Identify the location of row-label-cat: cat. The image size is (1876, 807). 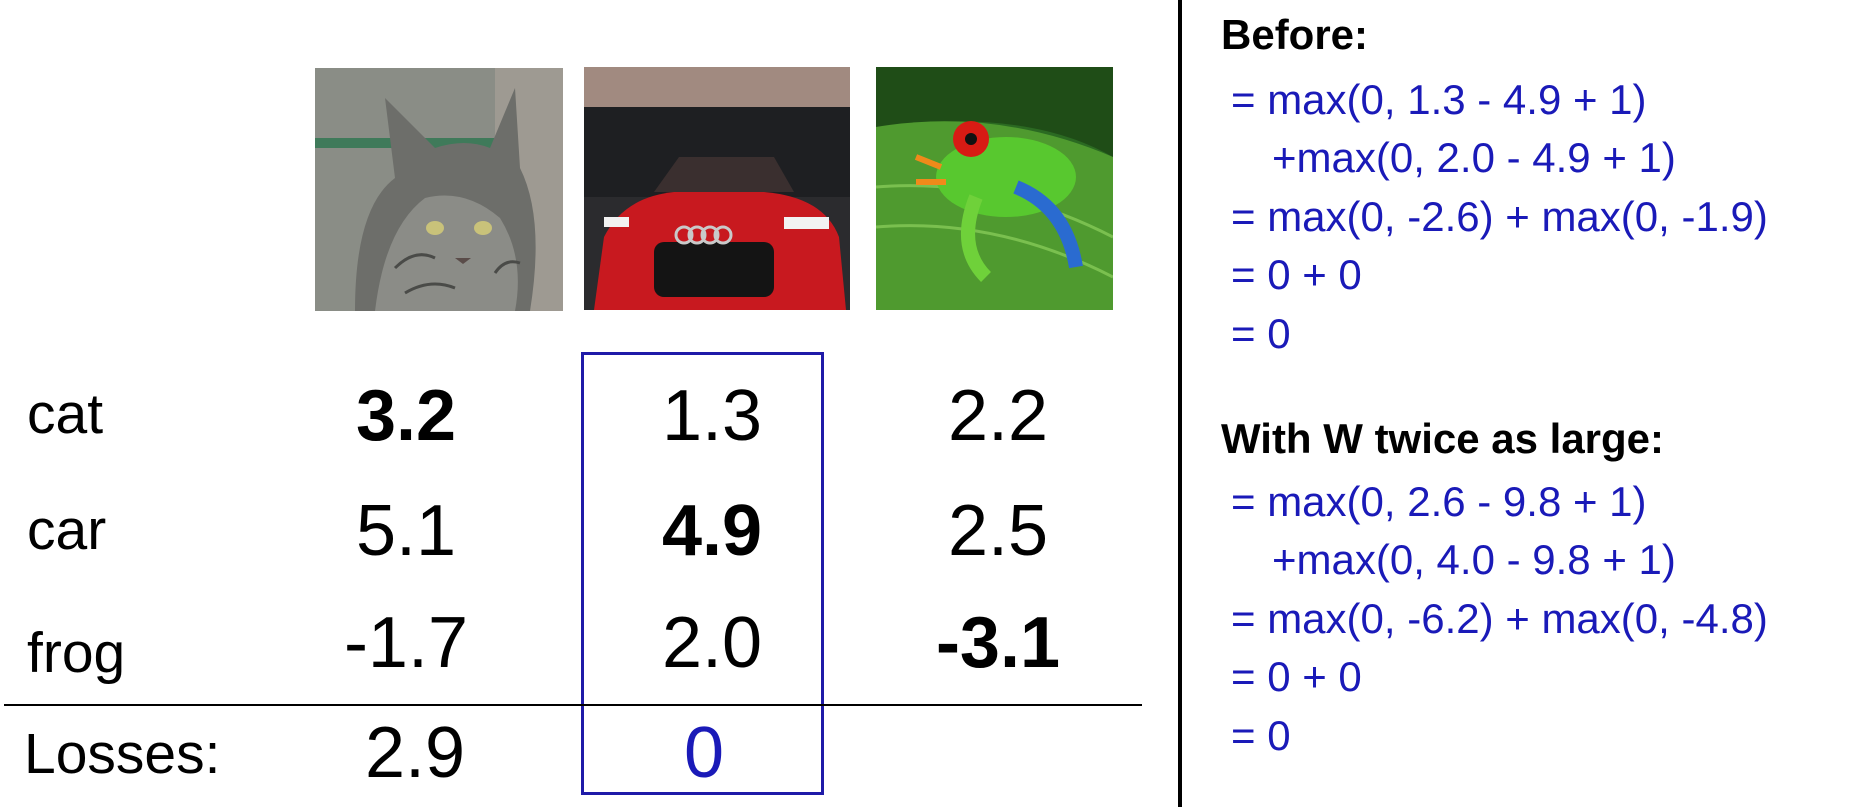
(65, 414).